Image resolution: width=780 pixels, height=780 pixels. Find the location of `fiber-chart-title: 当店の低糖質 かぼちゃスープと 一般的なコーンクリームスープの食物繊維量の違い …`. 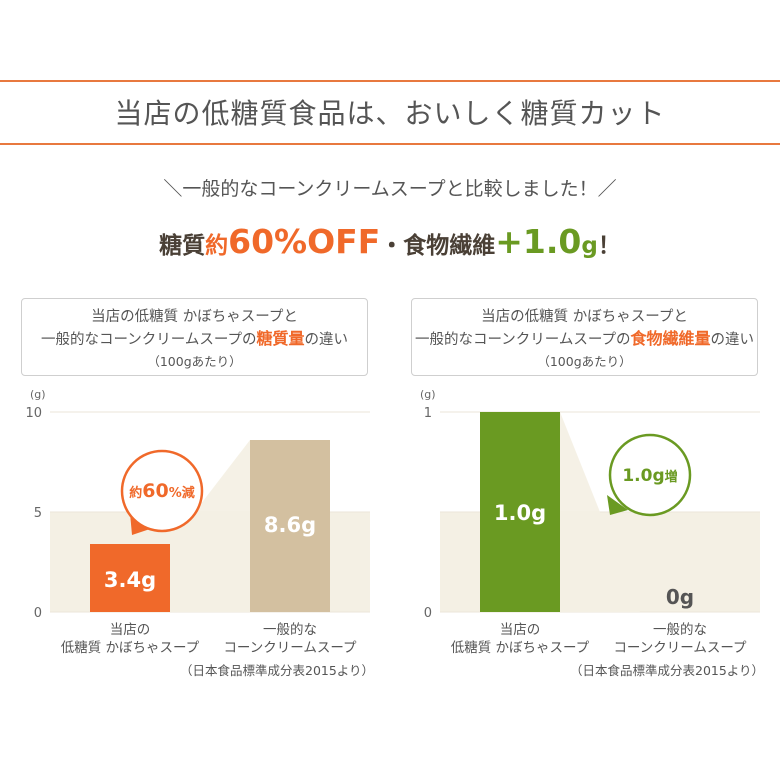

fiber-chart-title: 当店の低糖質 かぼちゃスープと 一般的なコーンクリームスープの食物繊維量の違い … is located at coordinates (584, 337).